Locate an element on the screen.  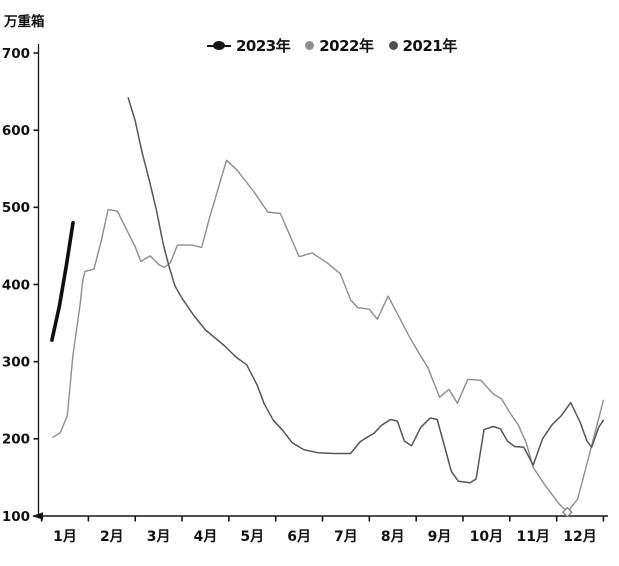
x-tick-label: 1月 is located at coordinates (65, 537).